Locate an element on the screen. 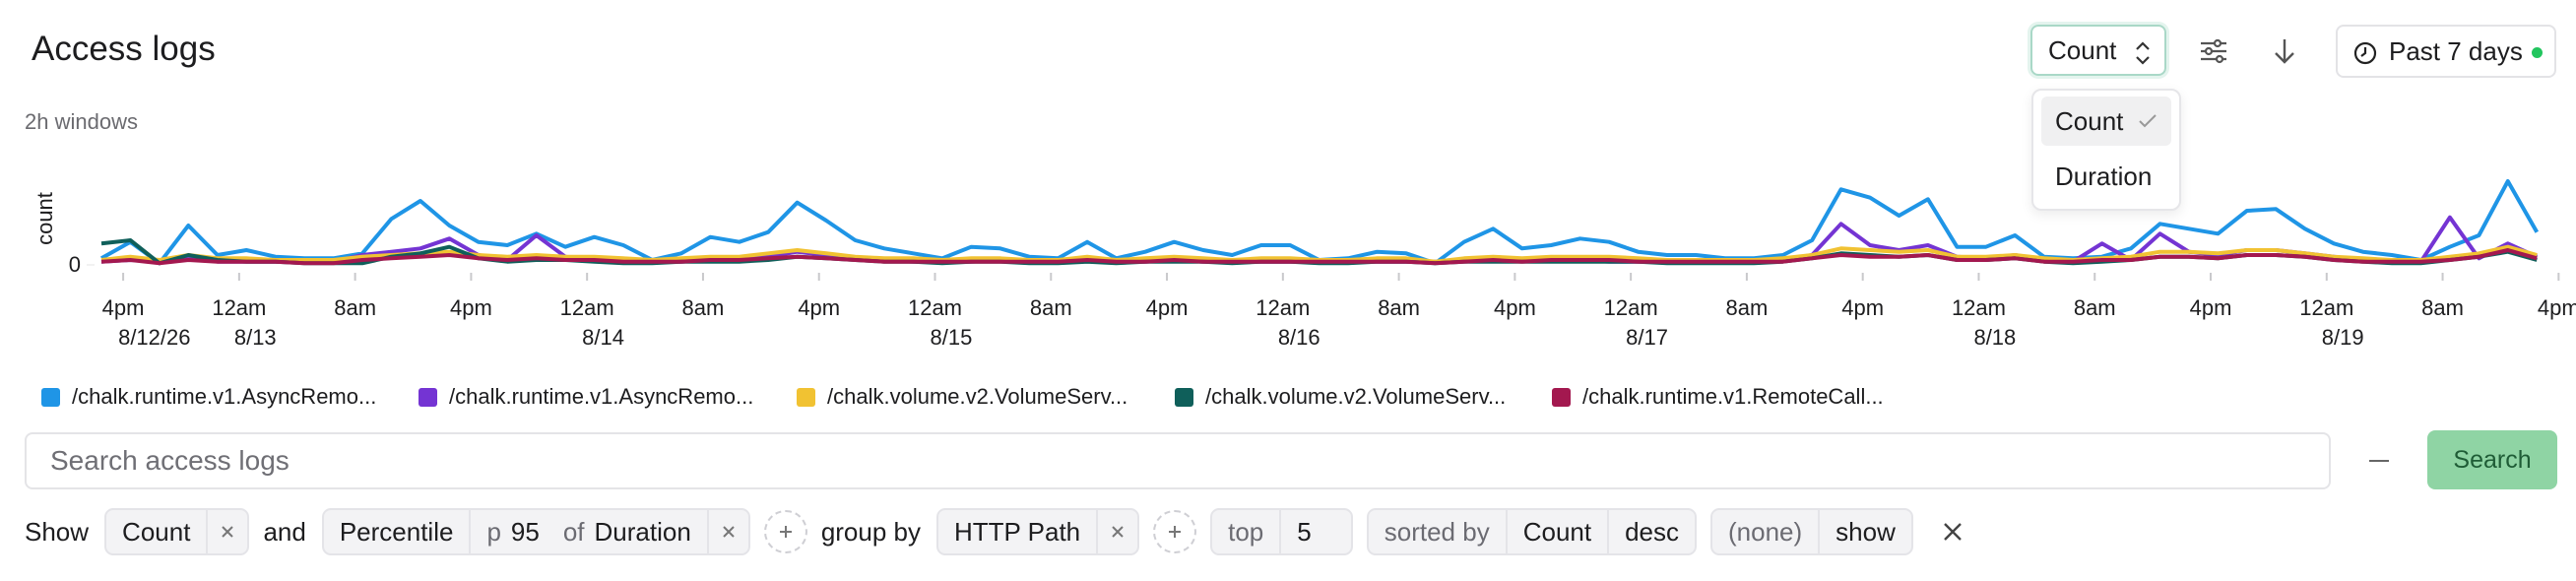  clear-button is located at coordinates (2379, 461).